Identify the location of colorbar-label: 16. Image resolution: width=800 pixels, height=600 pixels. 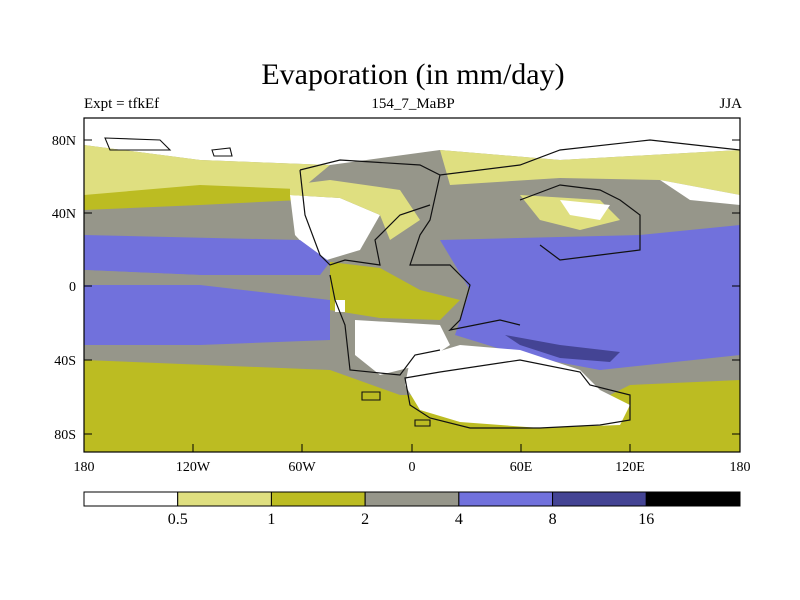
(646, 519).